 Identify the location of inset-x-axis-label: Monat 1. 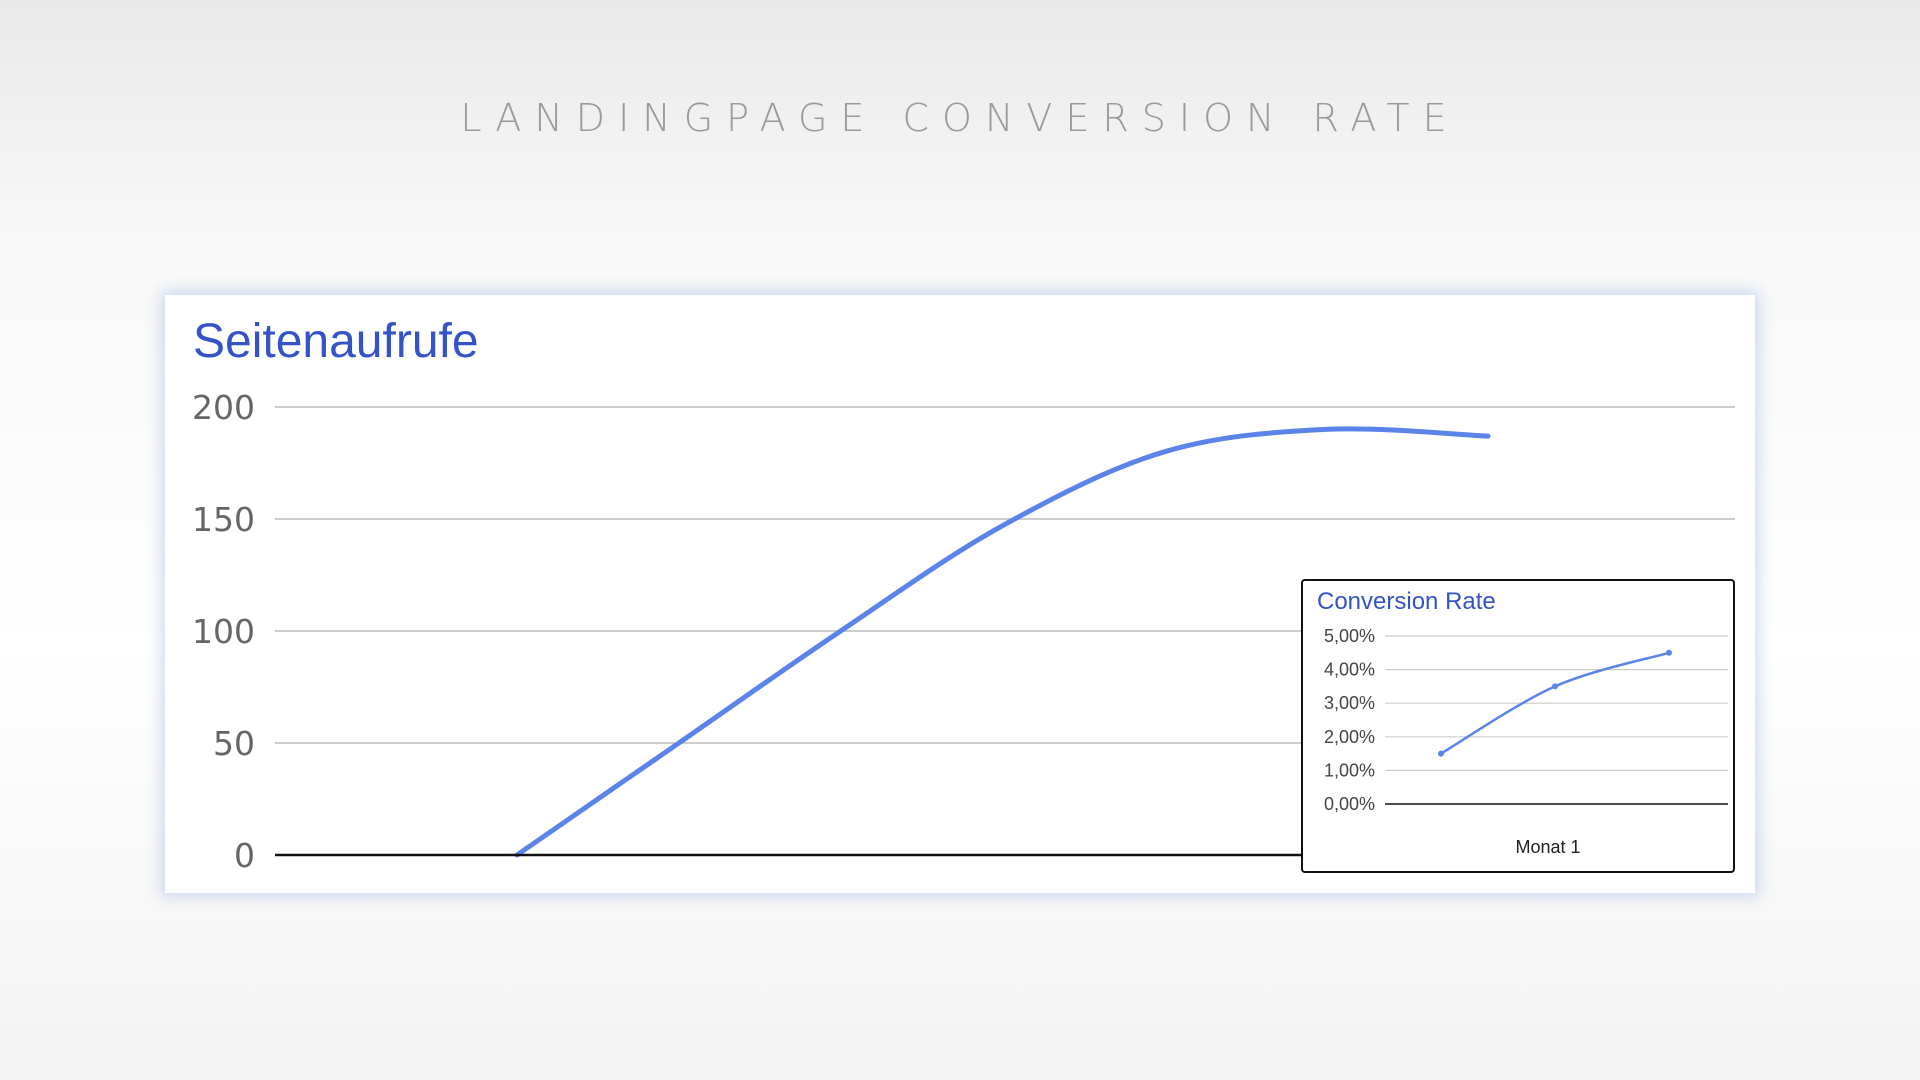
(1547, 847).